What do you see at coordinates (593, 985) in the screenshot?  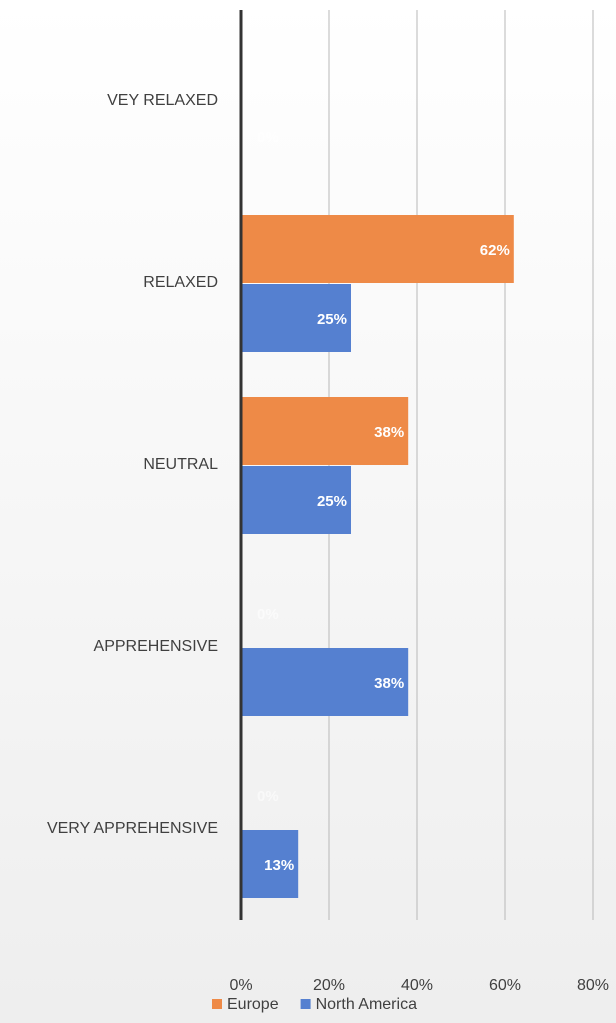 I see `x-tick-label: 80%` at bounding box center [593, 985].